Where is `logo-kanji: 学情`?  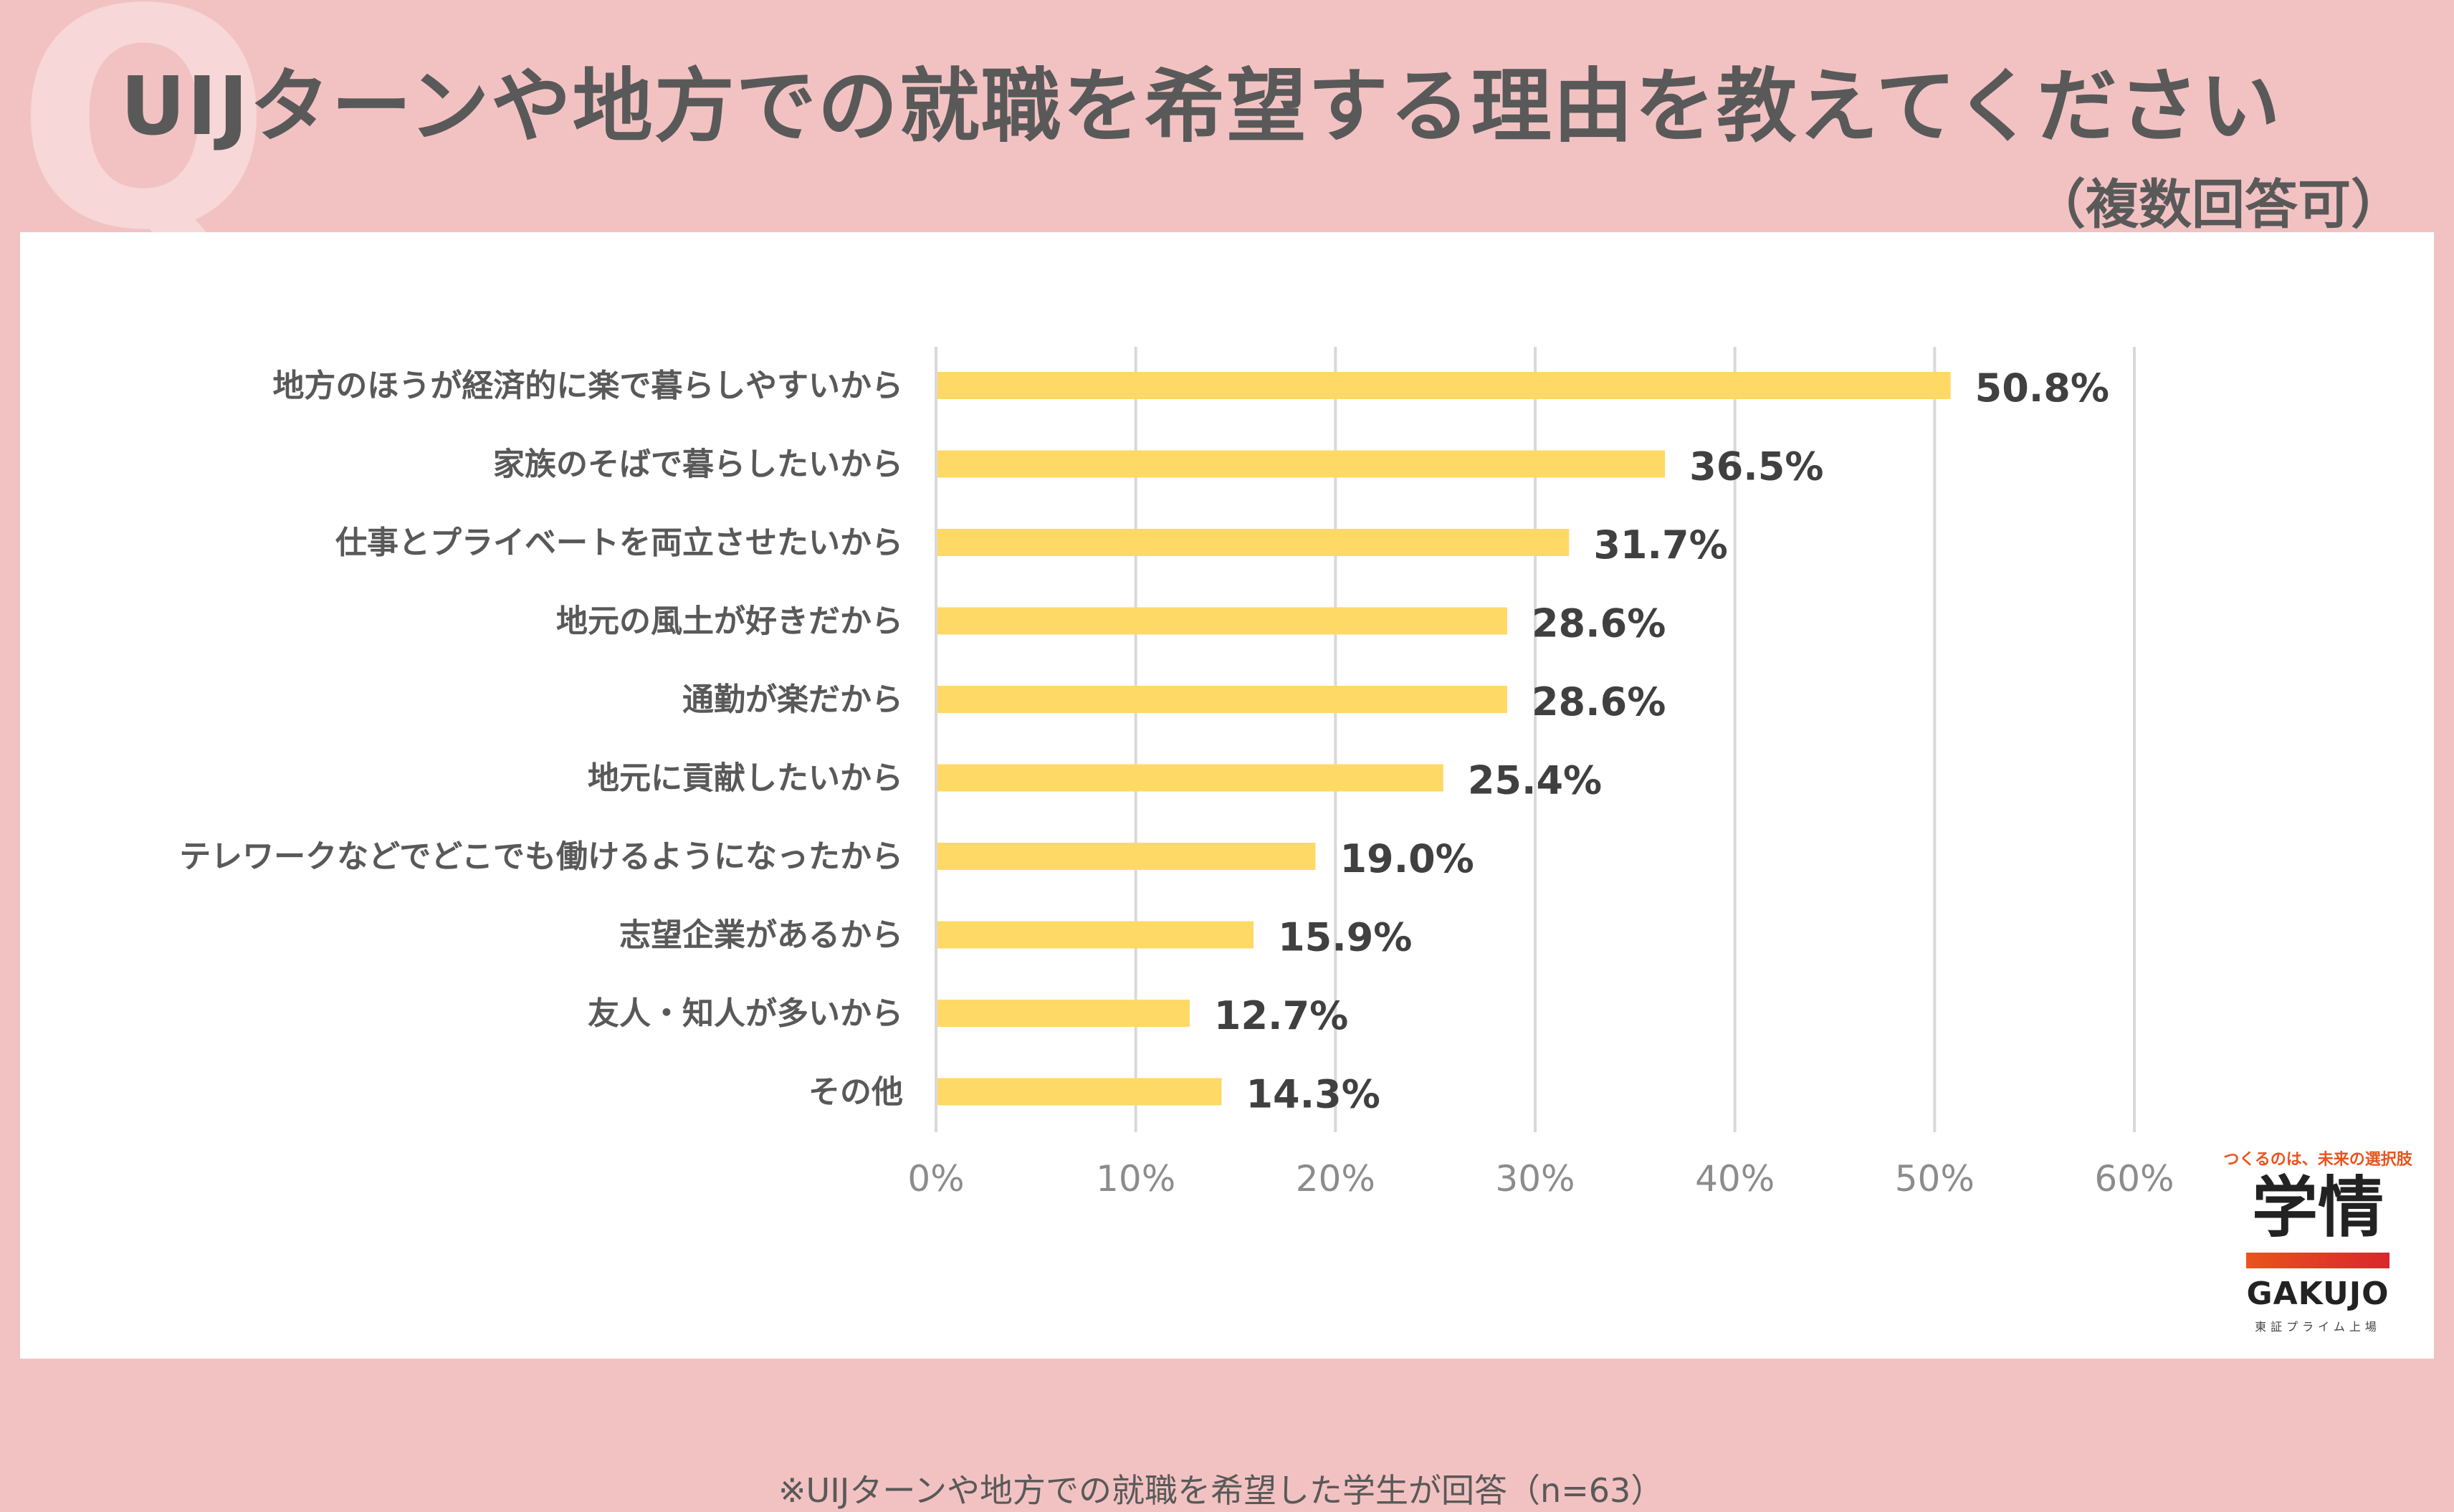 logo-kanji: 学情 is located at coordinates (2317, 1207).